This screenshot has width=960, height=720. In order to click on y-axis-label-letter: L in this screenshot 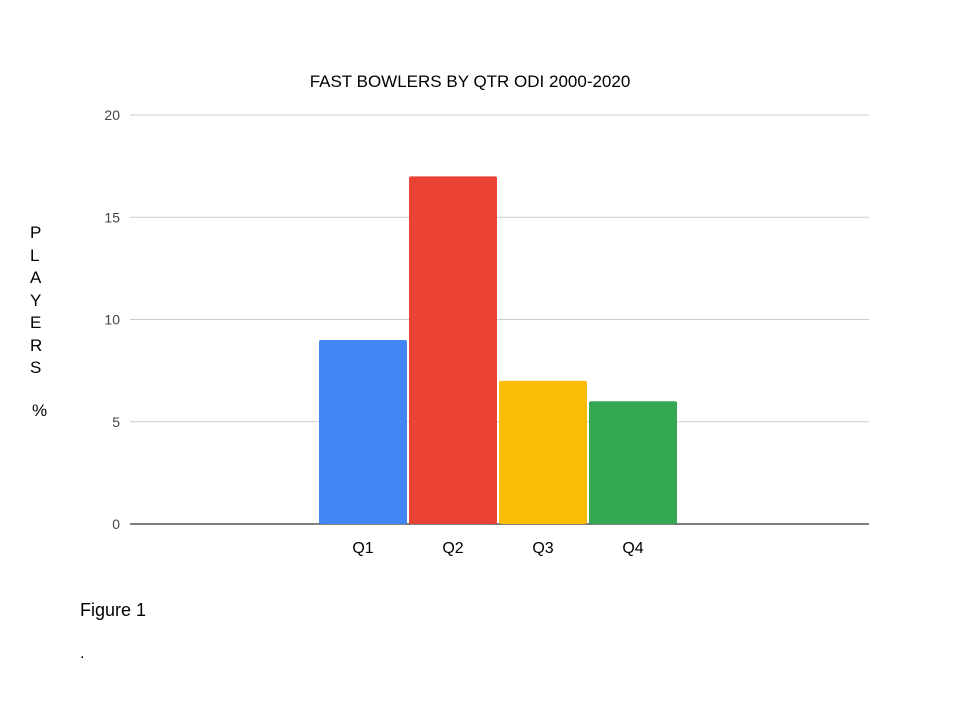, I will do `click(35, 255)`.